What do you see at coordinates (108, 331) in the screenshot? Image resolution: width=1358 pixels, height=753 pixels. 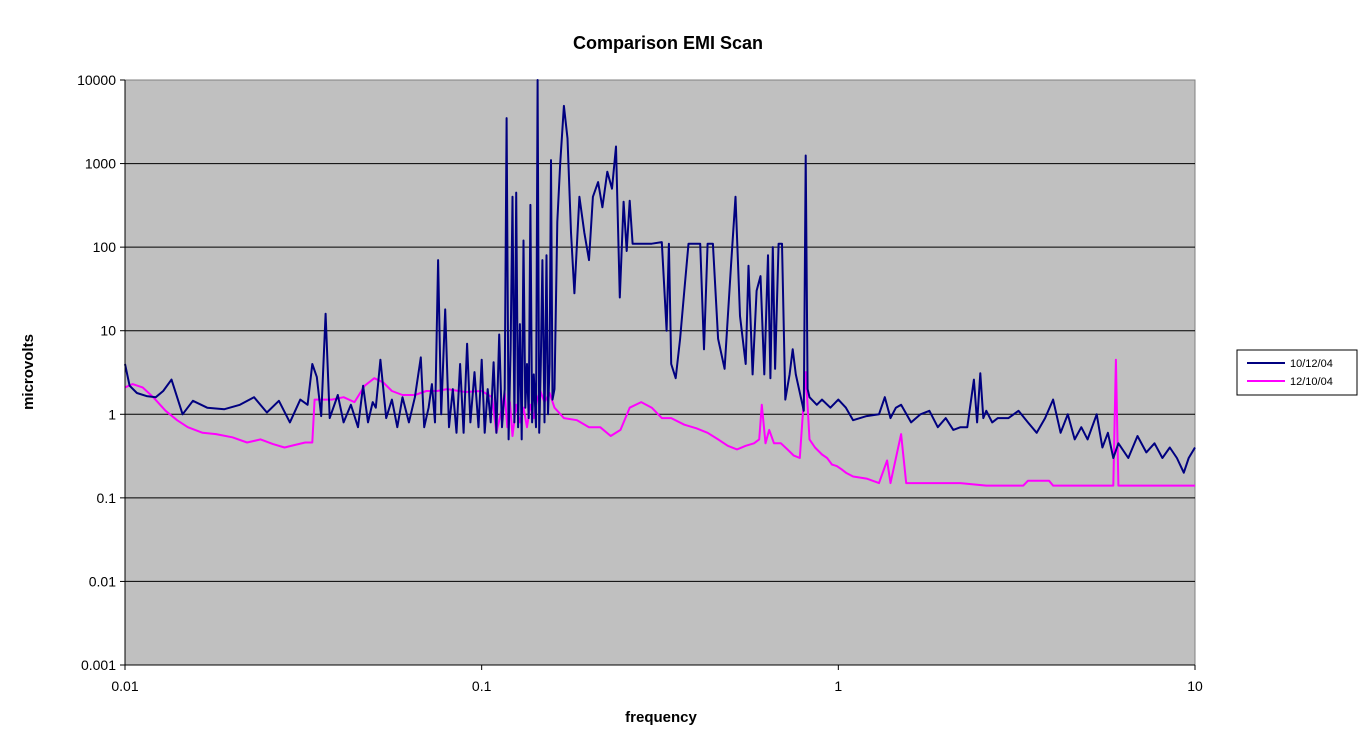 I see `y-tick-label-10: 10` at bounding box center [108, 331].